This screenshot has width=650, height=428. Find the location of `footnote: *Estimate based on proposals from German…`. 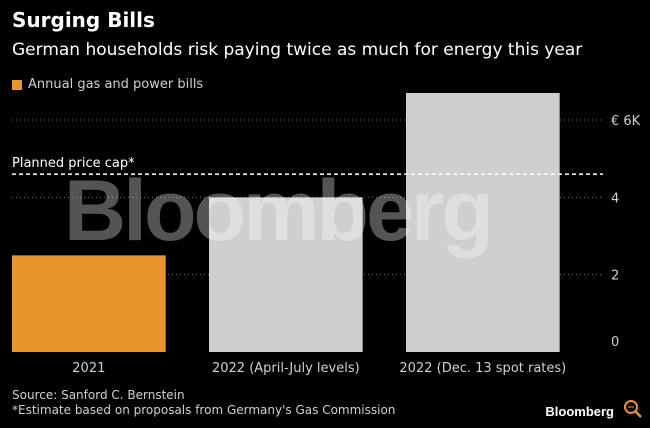

footnote: *Estimate based on proposals from German… is located at coordinates (204, 410).